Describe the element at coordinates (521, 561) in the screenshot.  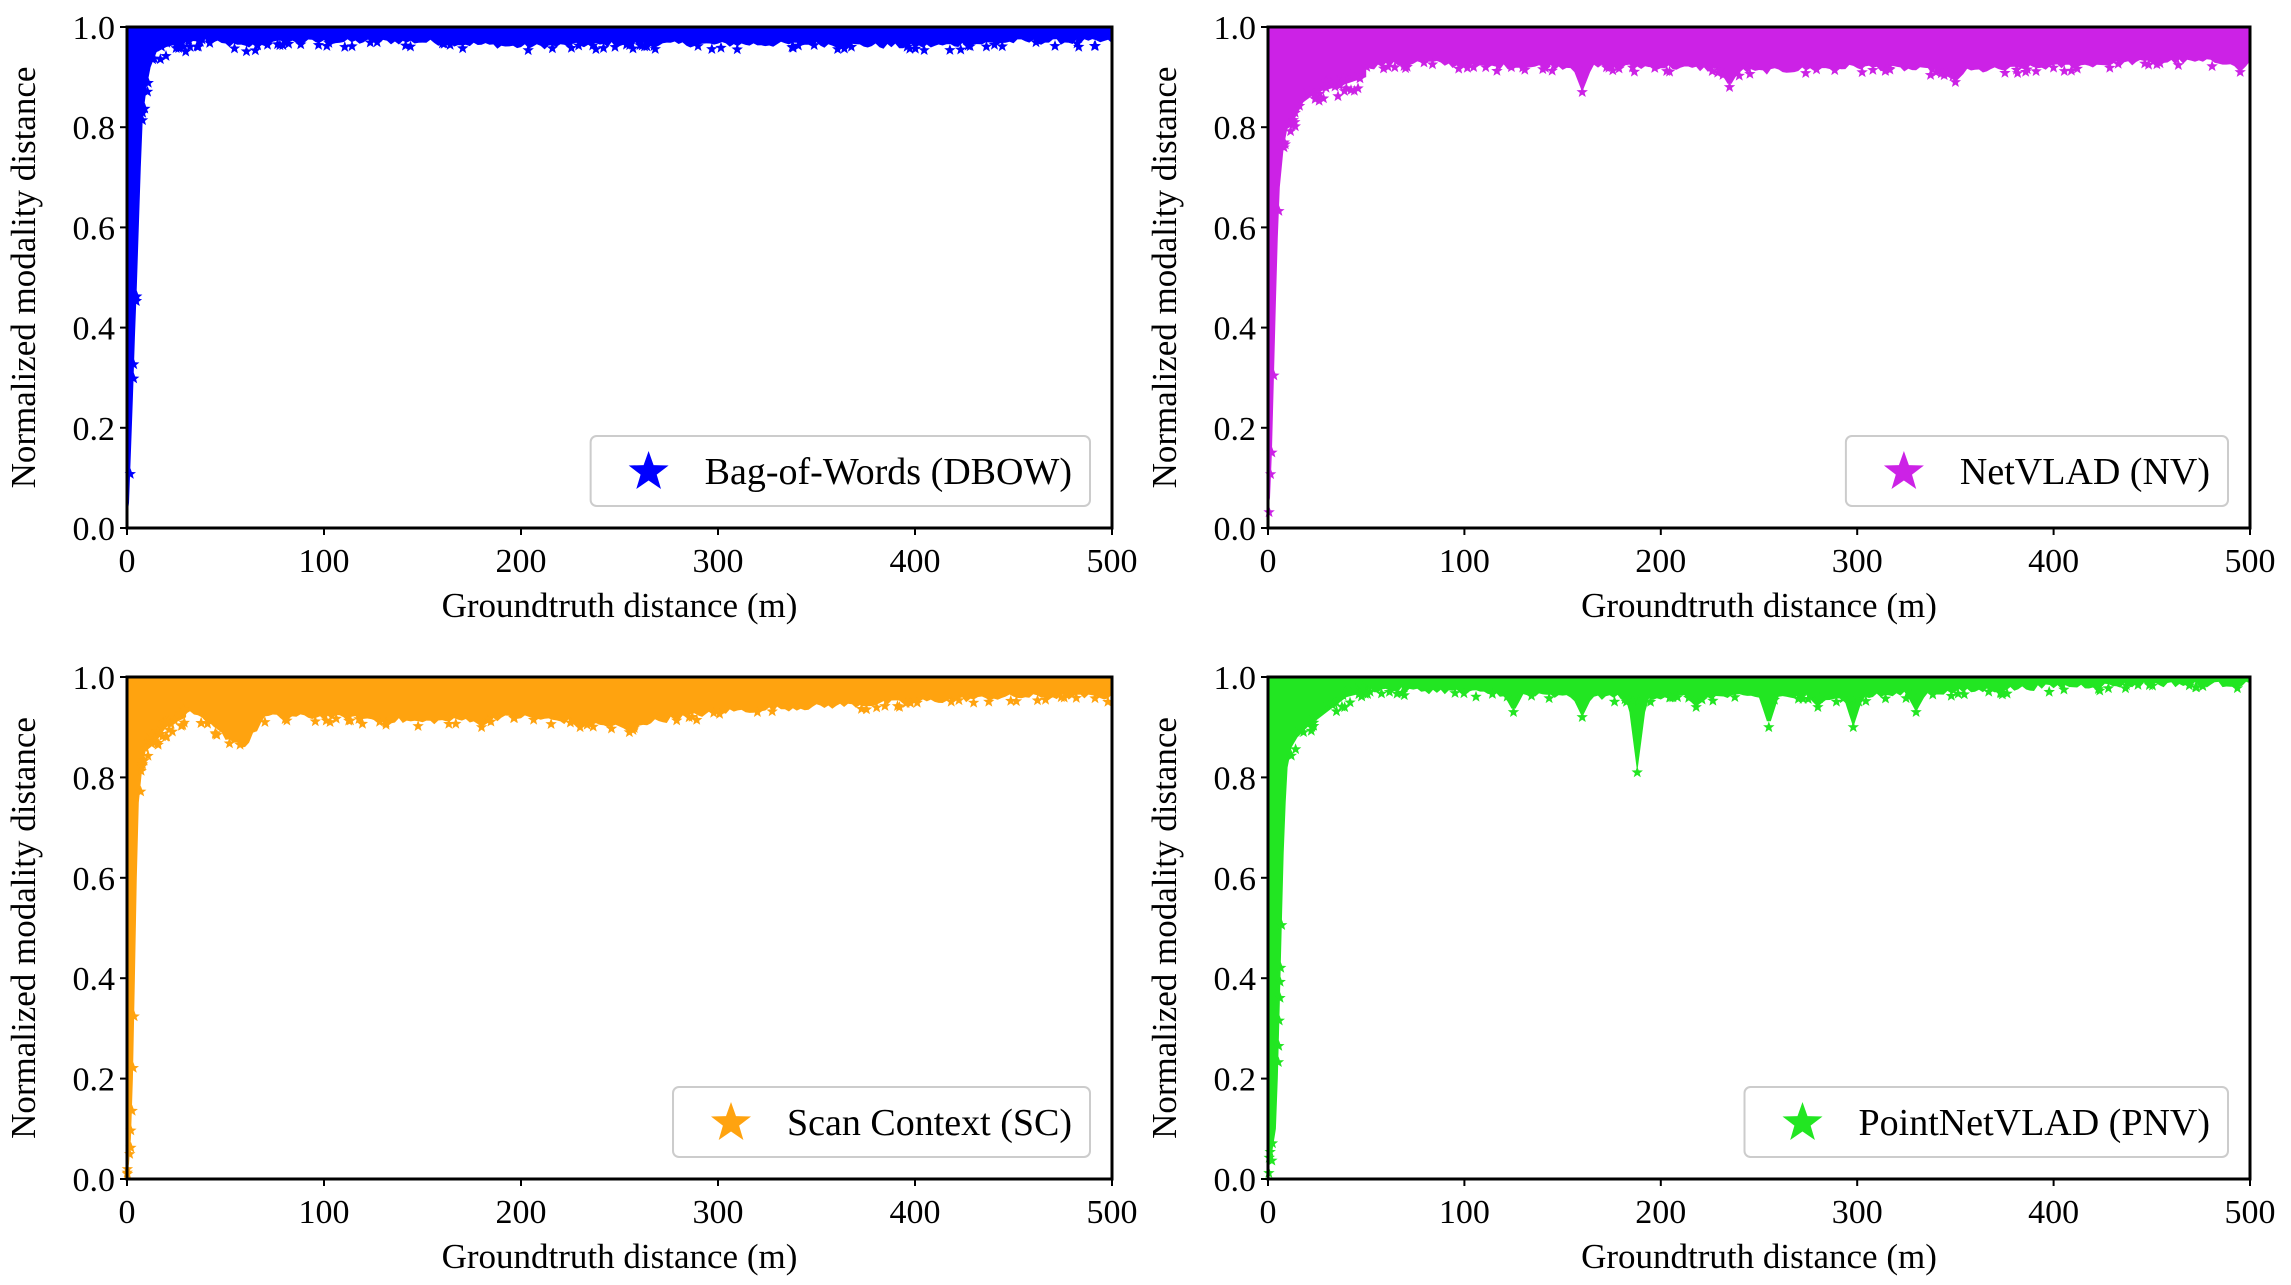
I see `x-tick-label: 200` at that location.